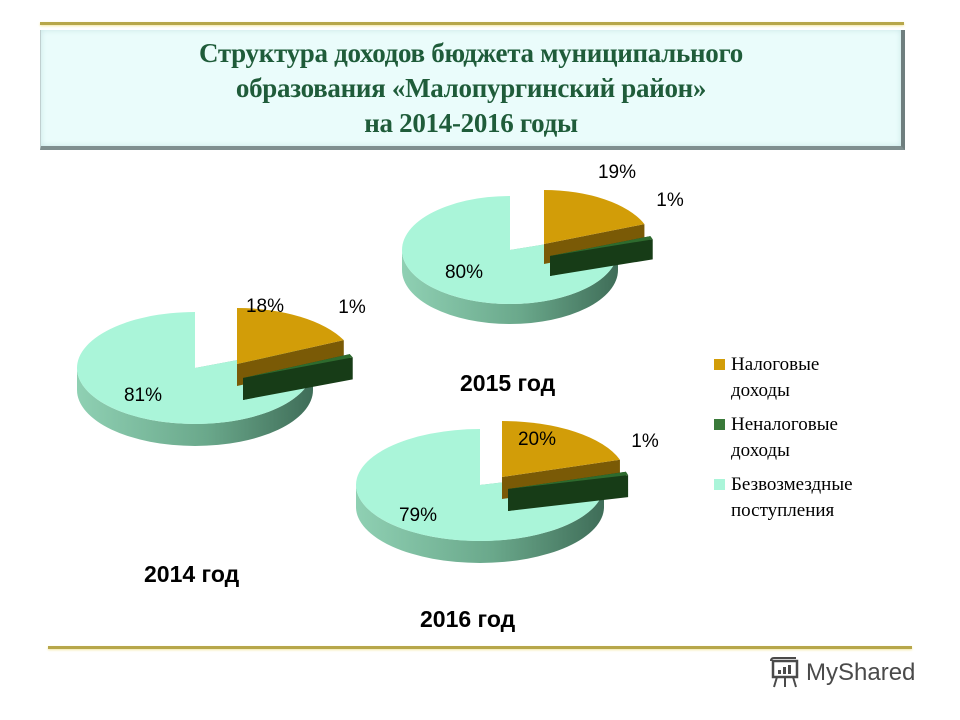 This screenshot has width=960, height=720. Describe the element at coordinates (143, 395) in the screenshot. I see `pie-data-label: 81%` at that location.